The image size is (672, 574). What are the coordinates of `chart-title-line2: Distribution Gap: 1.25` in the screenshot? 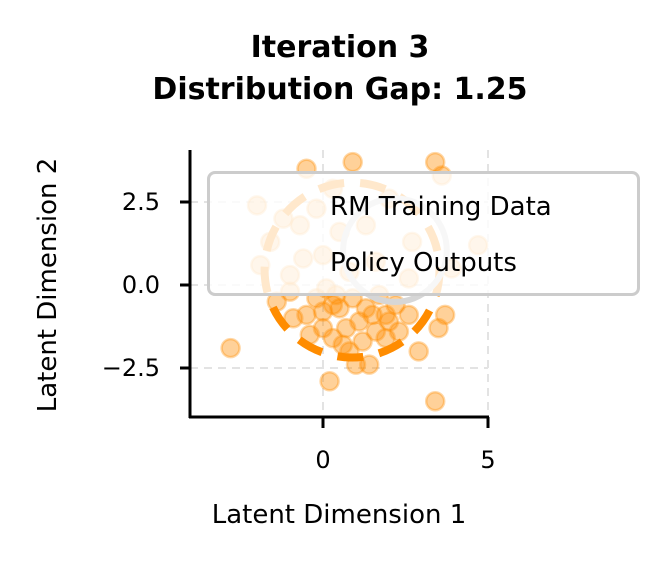 It's located at (340, 89).